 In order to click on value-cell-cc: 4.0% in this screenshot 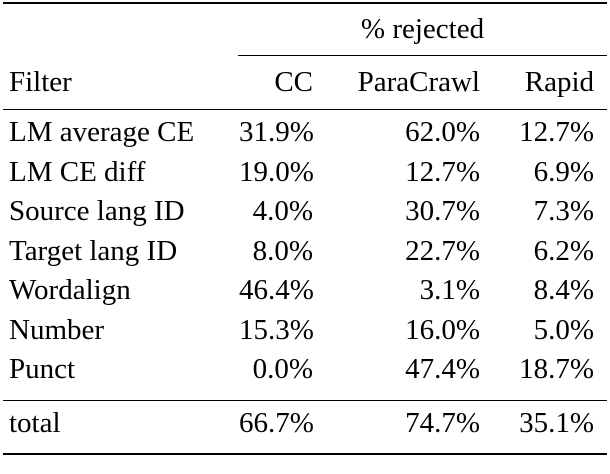, I will do `click(282, 211)`.